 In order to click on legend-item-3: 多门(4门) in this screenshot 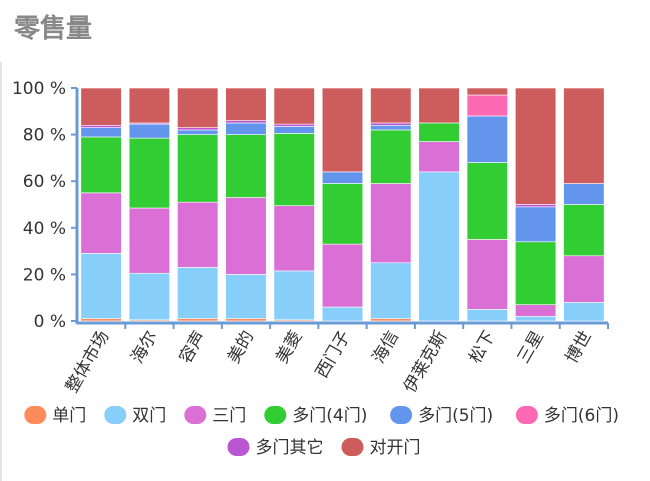, I will do `click(315, 416)`.